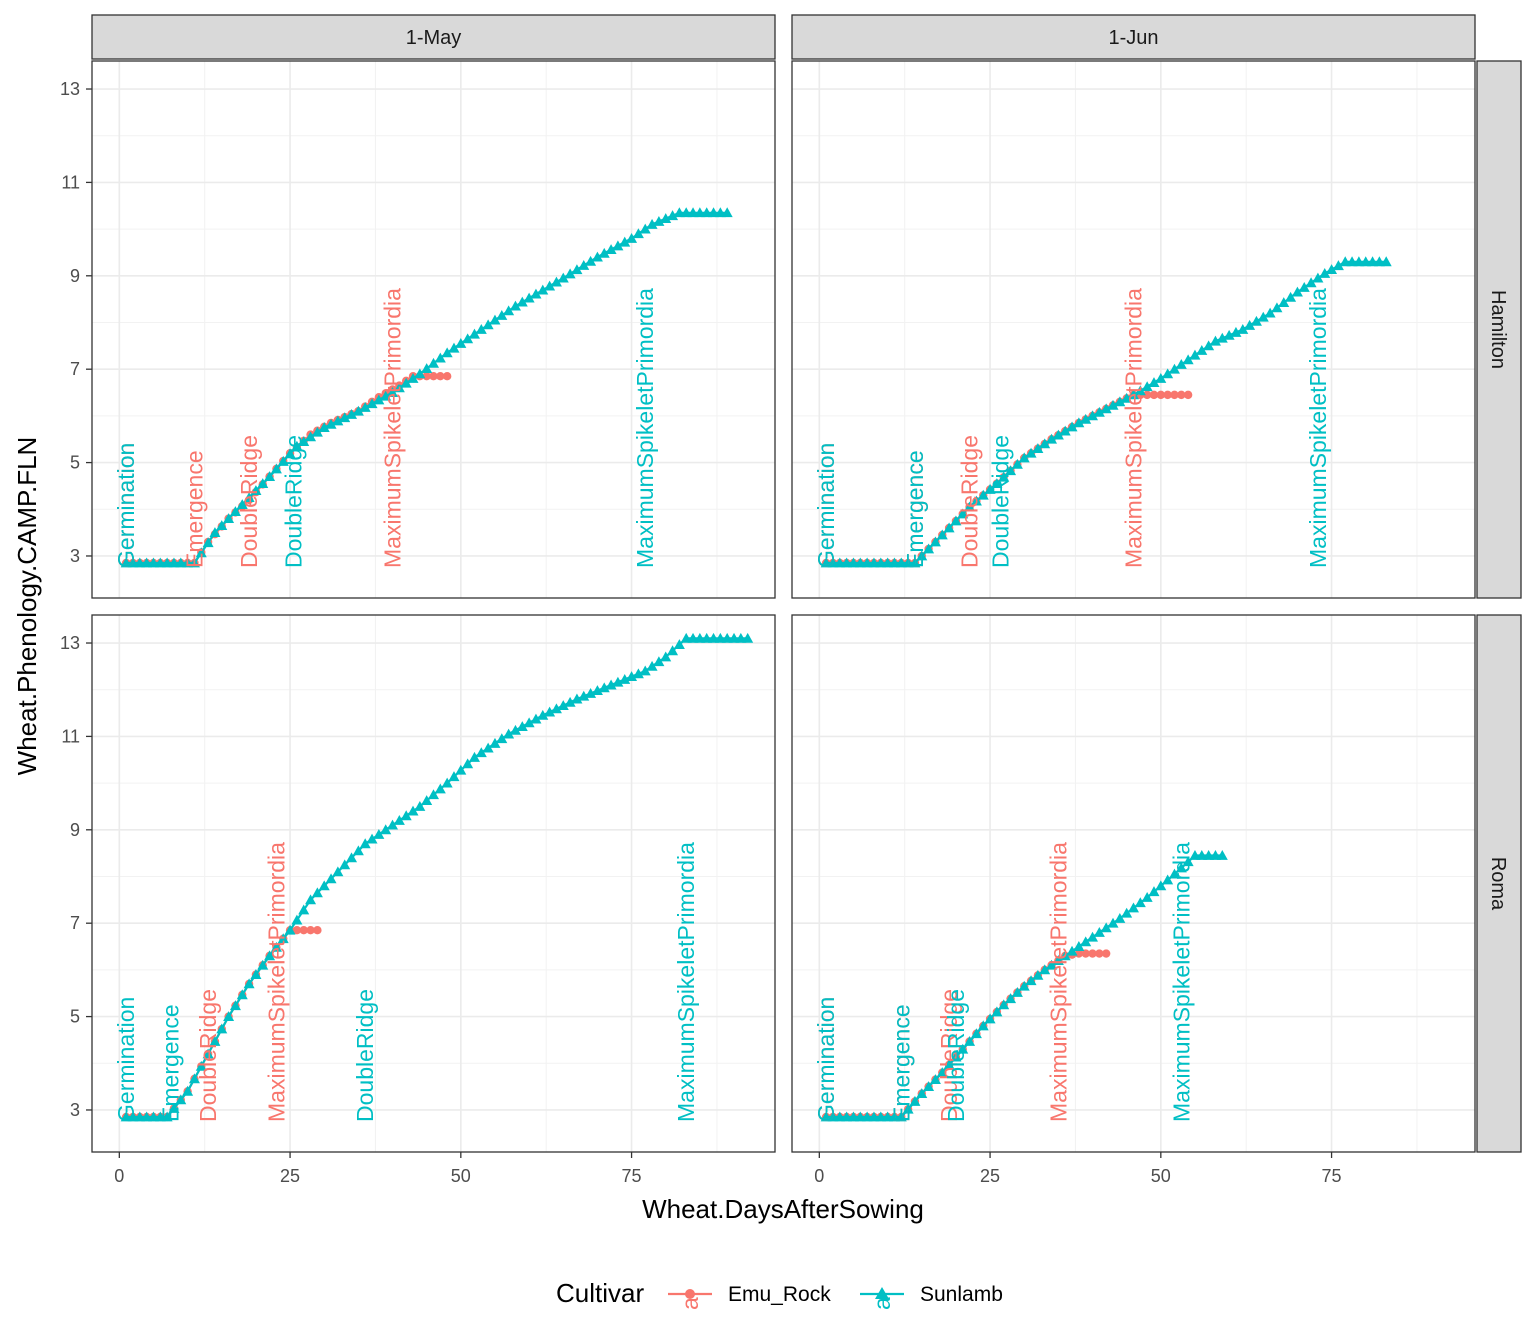 The height and width of the screenshot is (1344, 1536). Describe the element at coordinates (1161, 1176) in the screenshot. I see `x-tick-label: 50` at that location.